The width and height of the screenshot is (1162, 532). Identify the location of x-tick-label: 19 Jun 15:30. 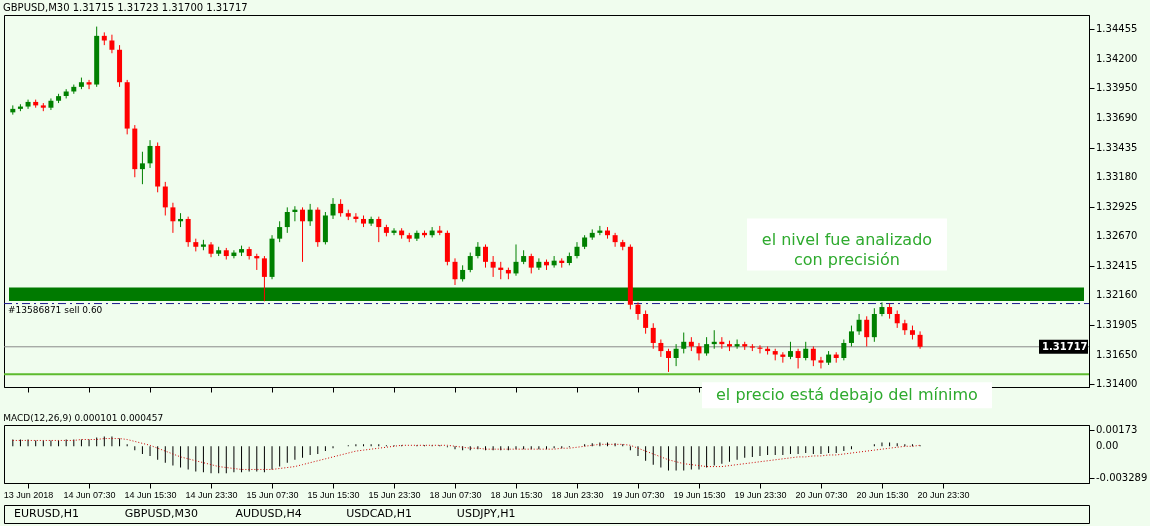
(699, 494).